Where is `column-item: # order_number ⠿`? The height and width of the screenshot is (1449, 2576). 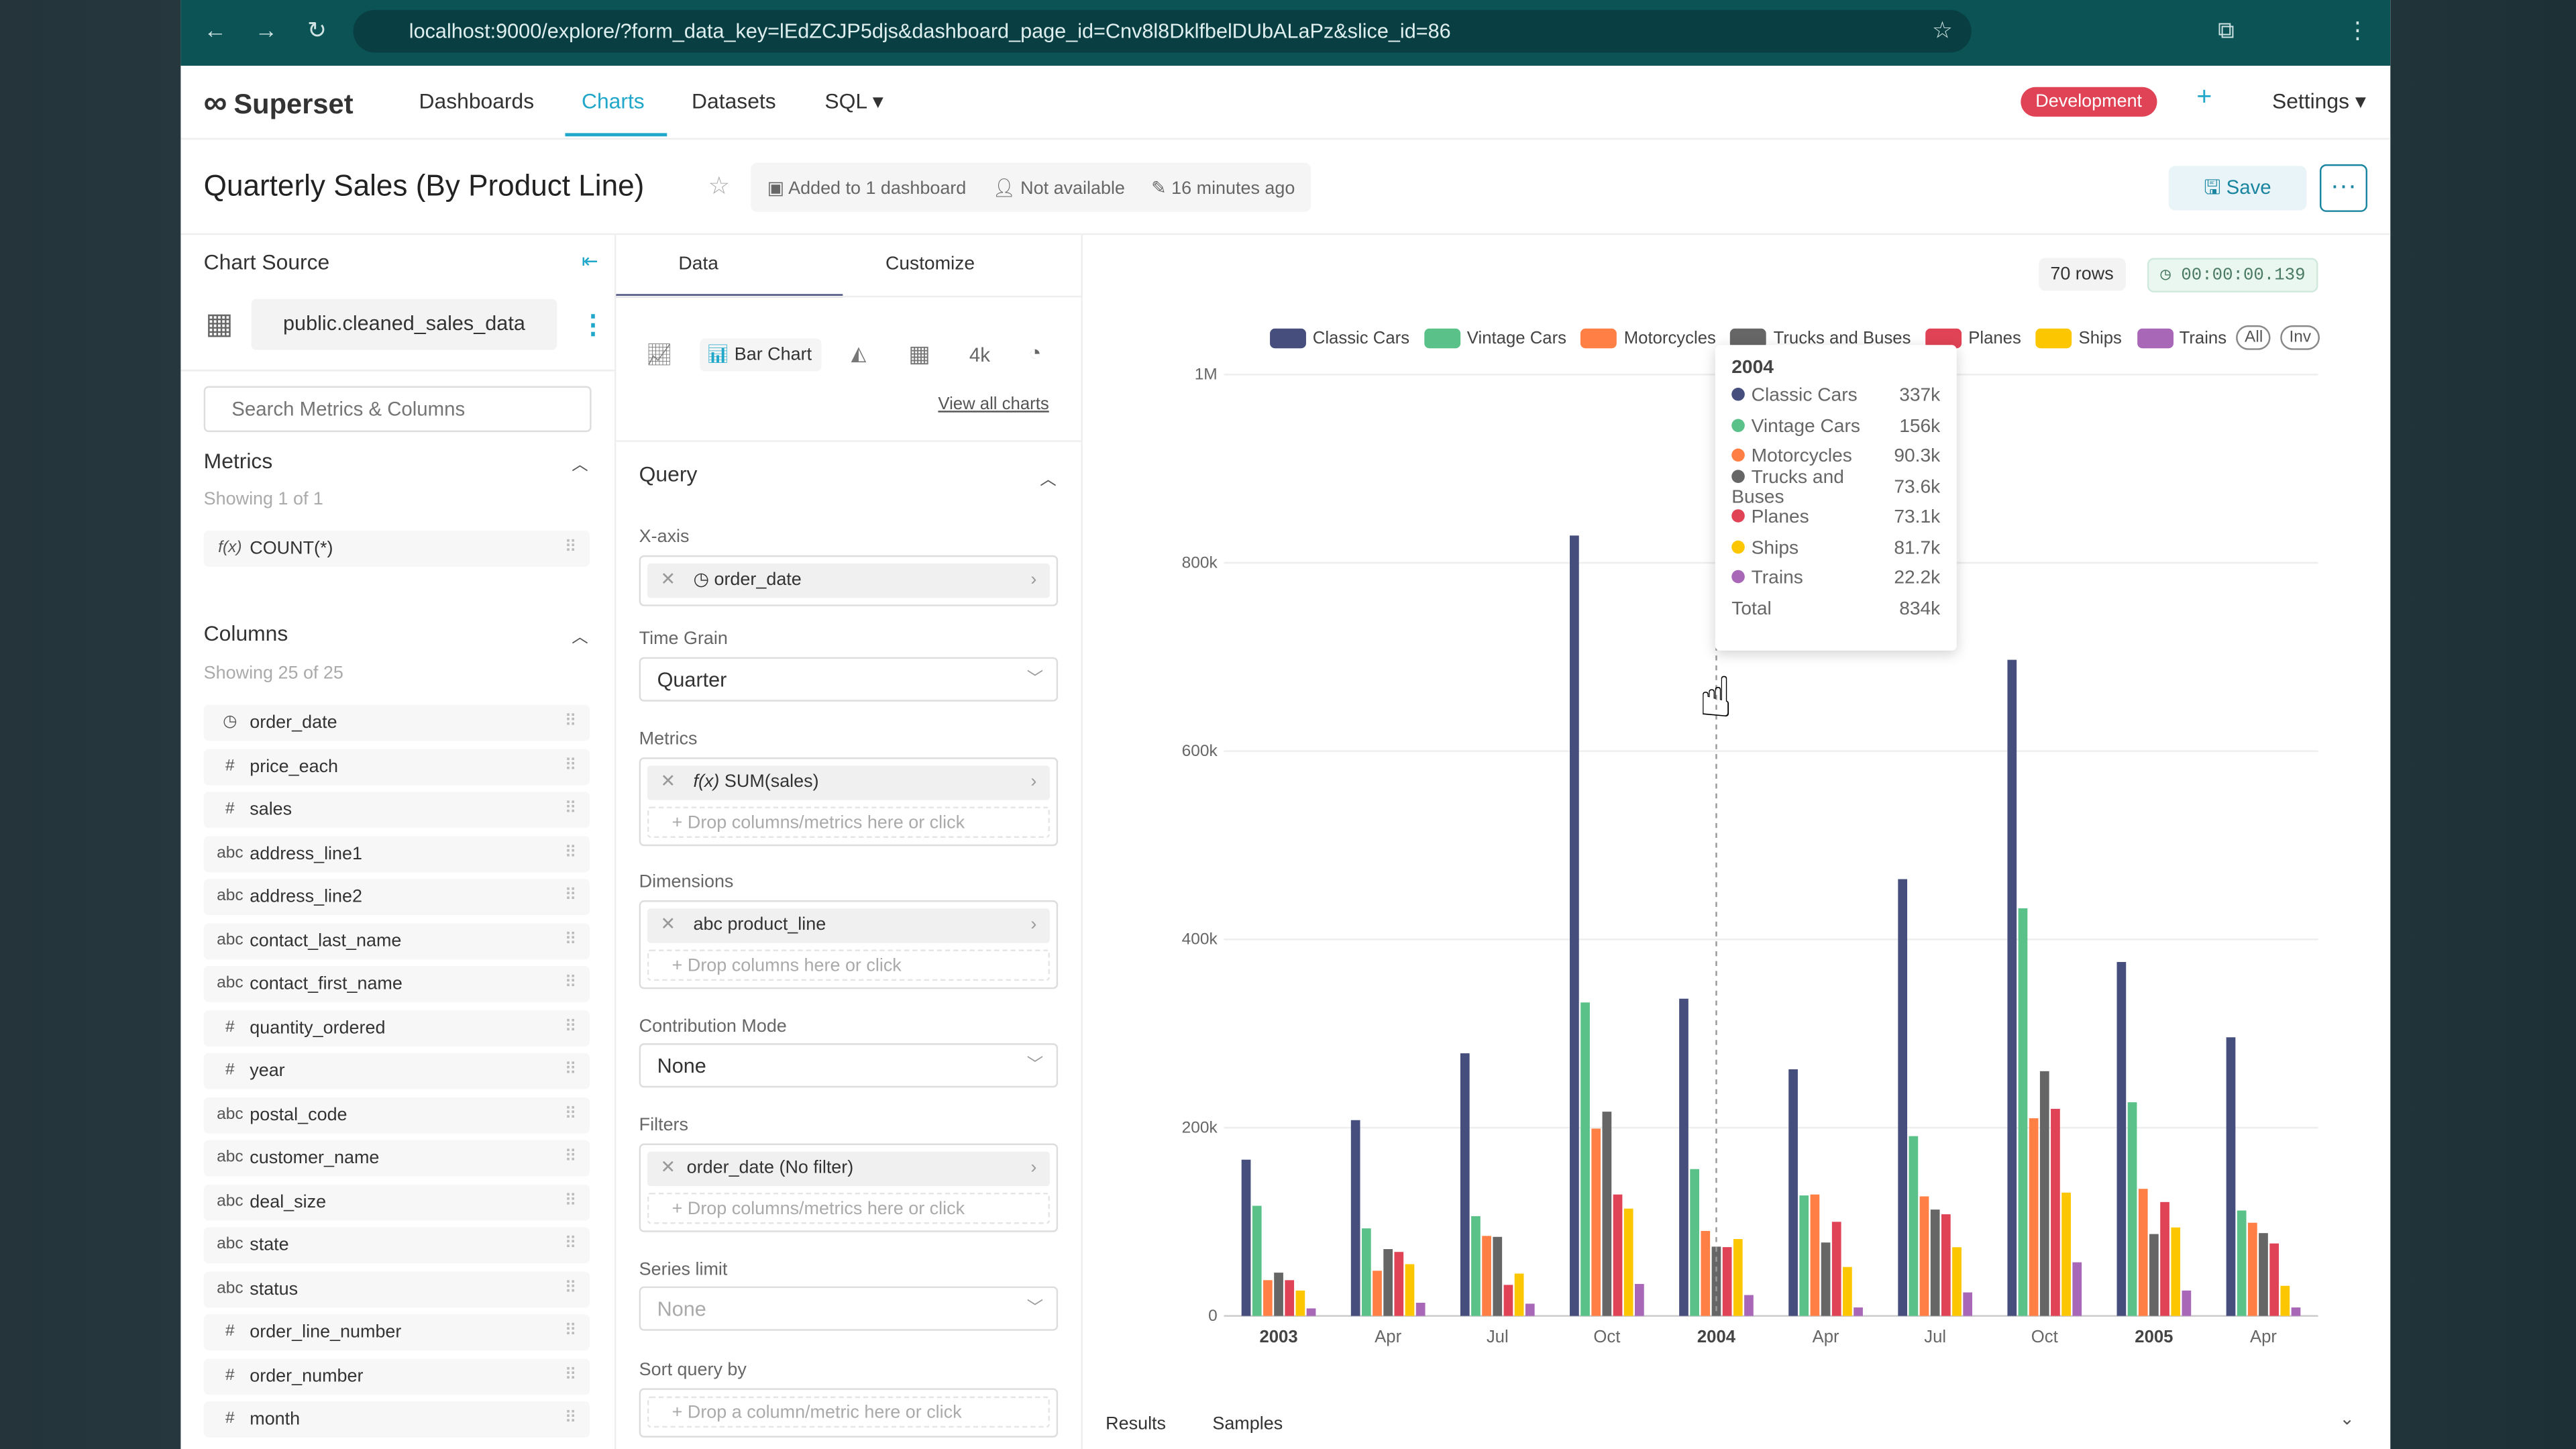
column-item: # order_number ⠿ is located at coordinates (396, 1376).